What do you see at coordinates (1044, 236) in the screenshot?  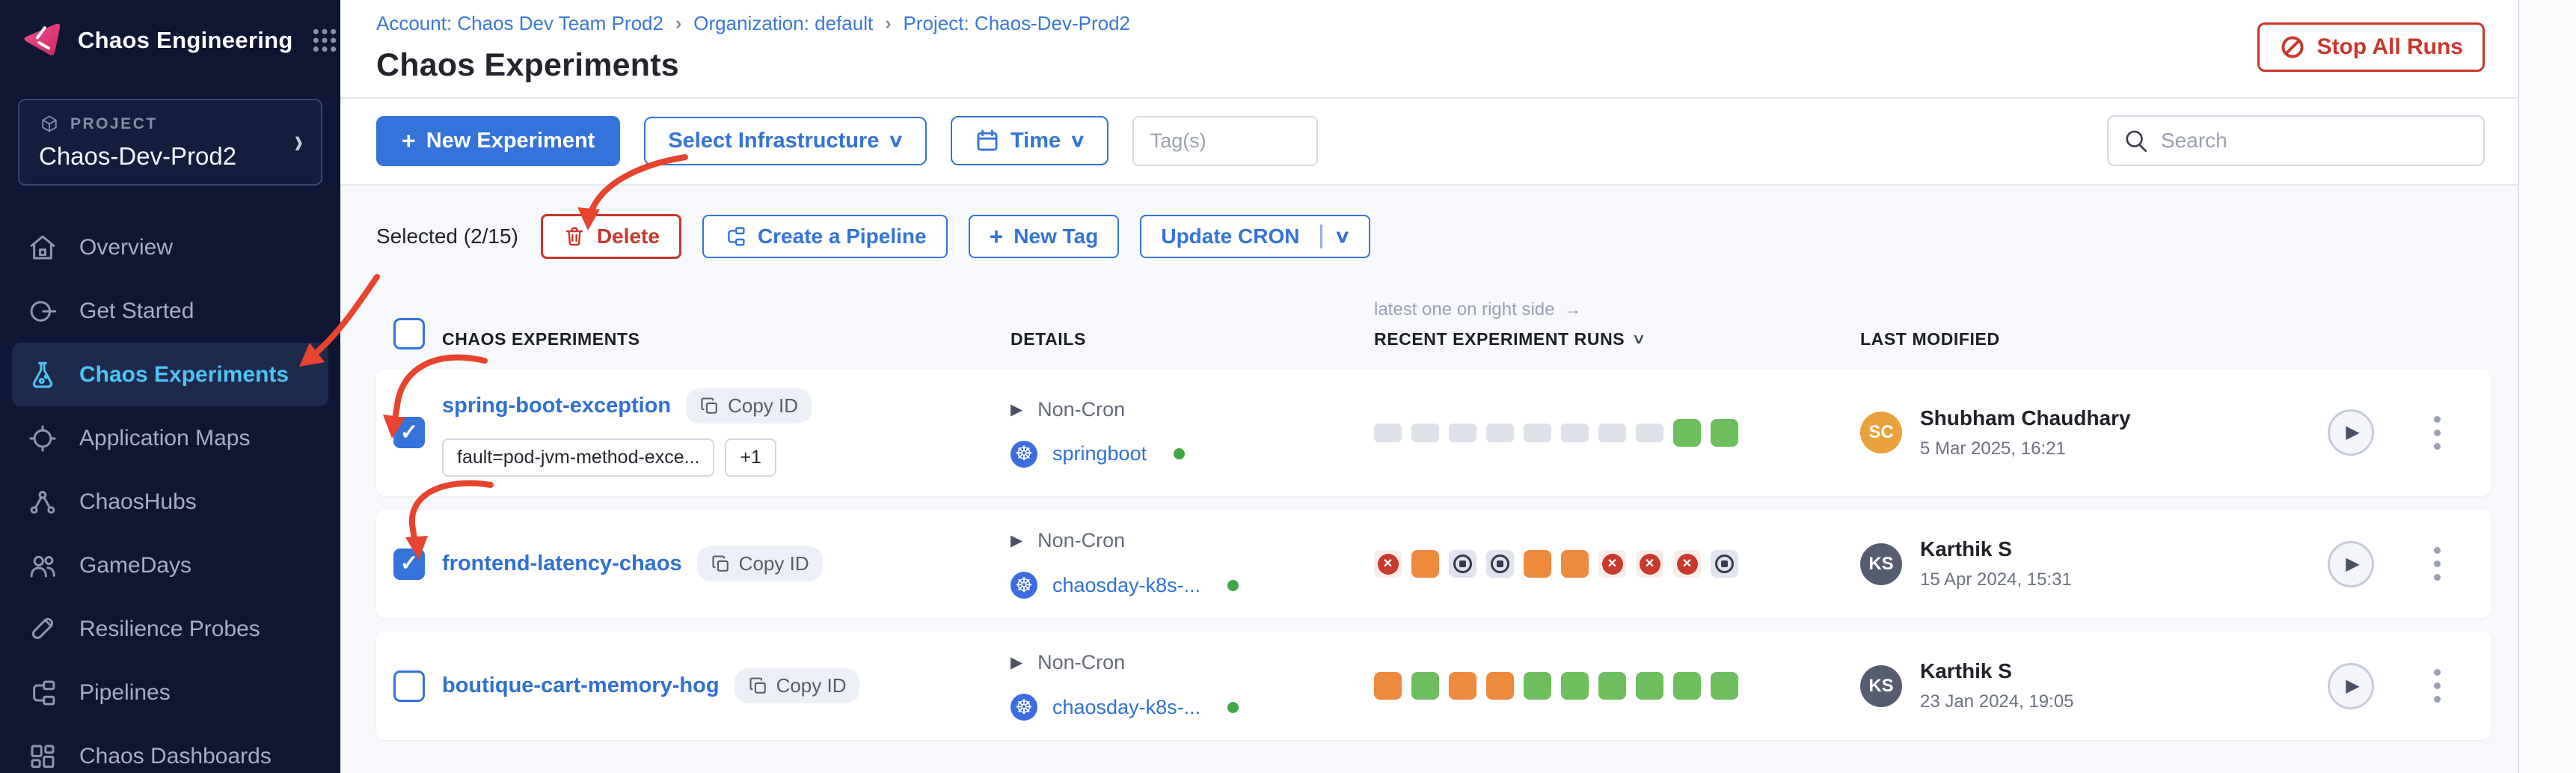 I see `new-tag-button: + New Tag` at bounding box center [1044, 236].